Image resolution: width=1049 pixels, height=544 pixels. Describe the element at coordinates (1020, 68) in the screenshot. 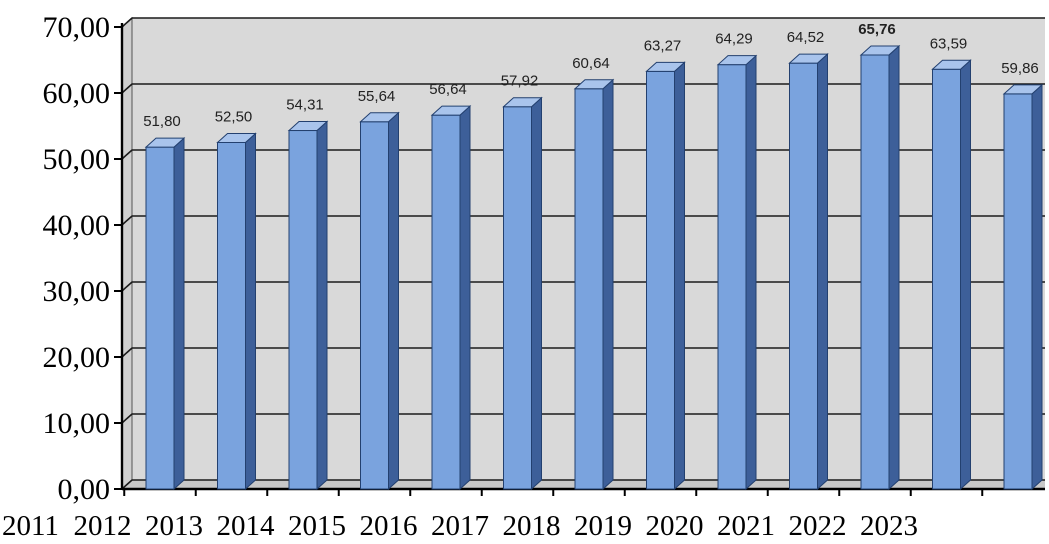

I see `data-label: 59,86` at that location.